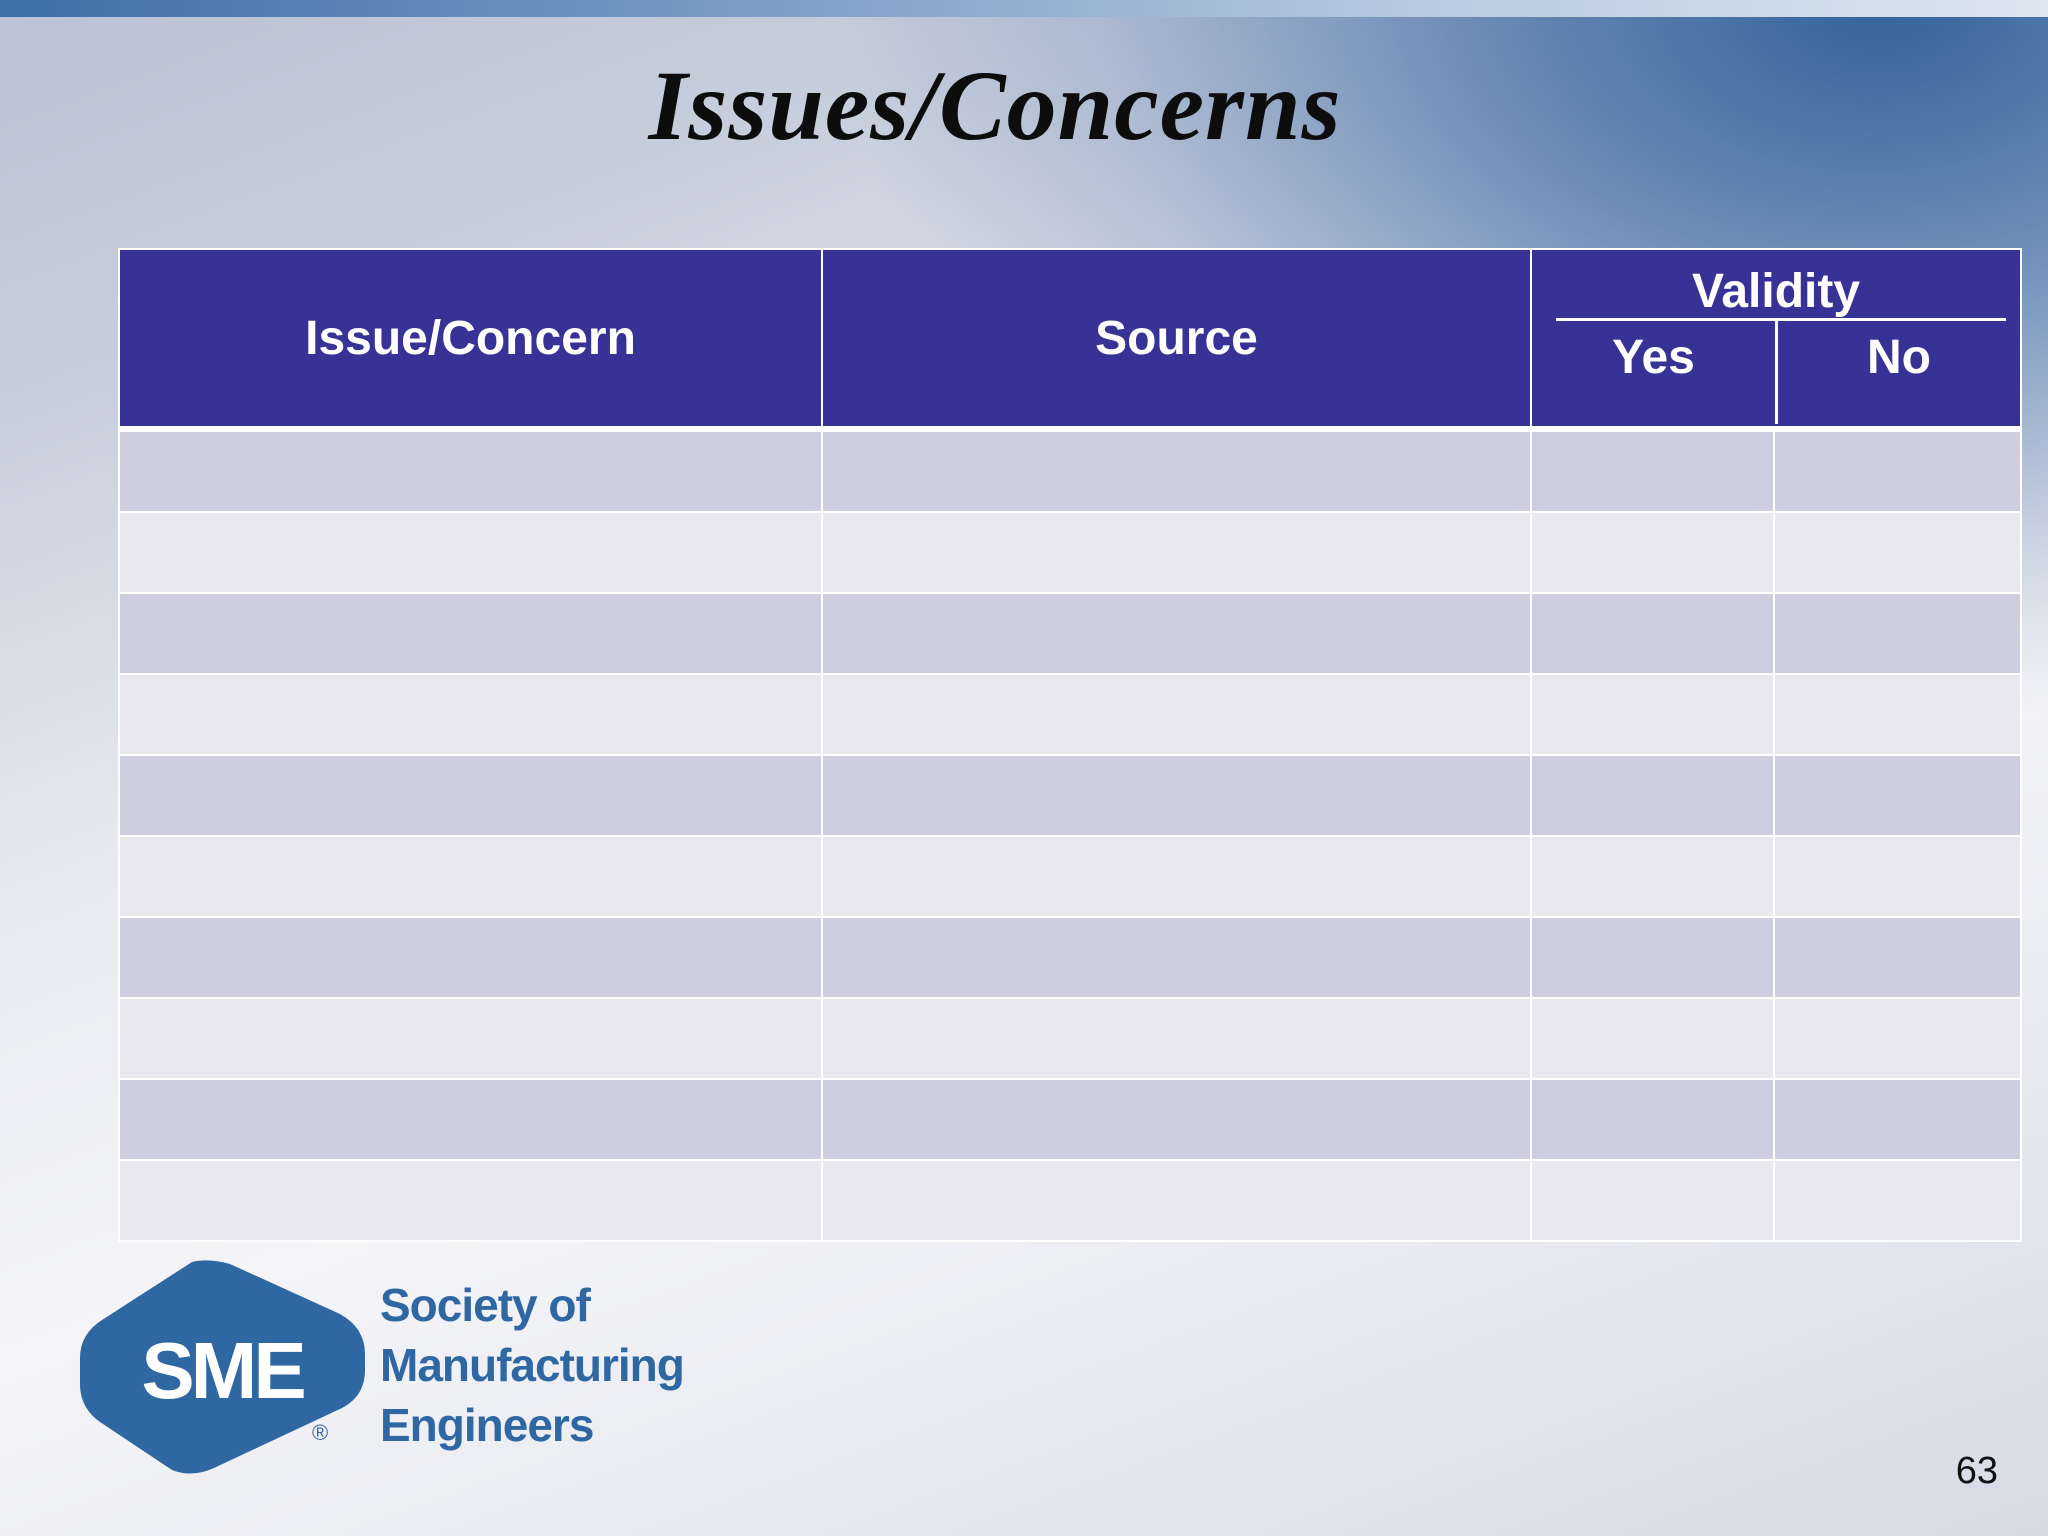 The height and width of the screenshot is (1536, 2048). What do you see at coordinates (222, 1370) in the screenshot?
I see `sme-mark-text: SME` at bounding box center [222, 1370].